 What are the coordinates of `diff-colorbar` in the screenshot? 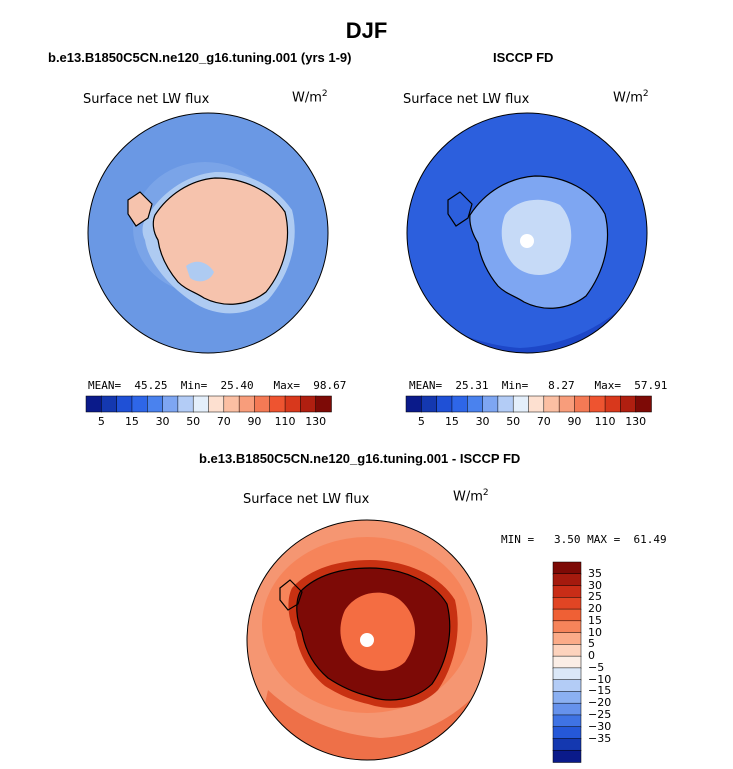 It's located at (567, 662).